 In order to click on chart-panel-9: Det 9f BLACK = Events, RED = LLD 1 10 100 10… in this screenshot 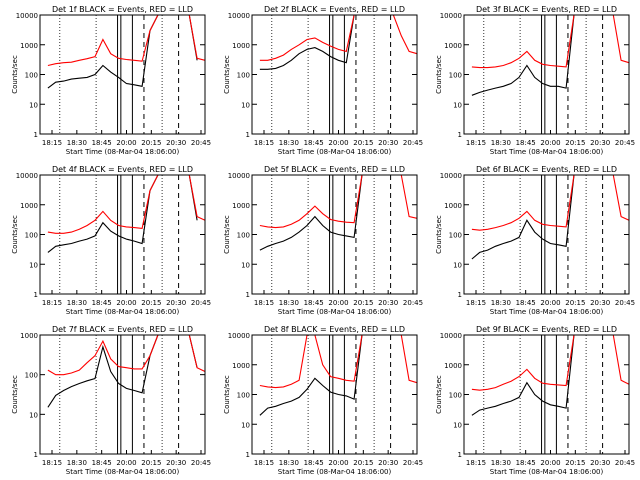, I will do `click(535, 400)`.